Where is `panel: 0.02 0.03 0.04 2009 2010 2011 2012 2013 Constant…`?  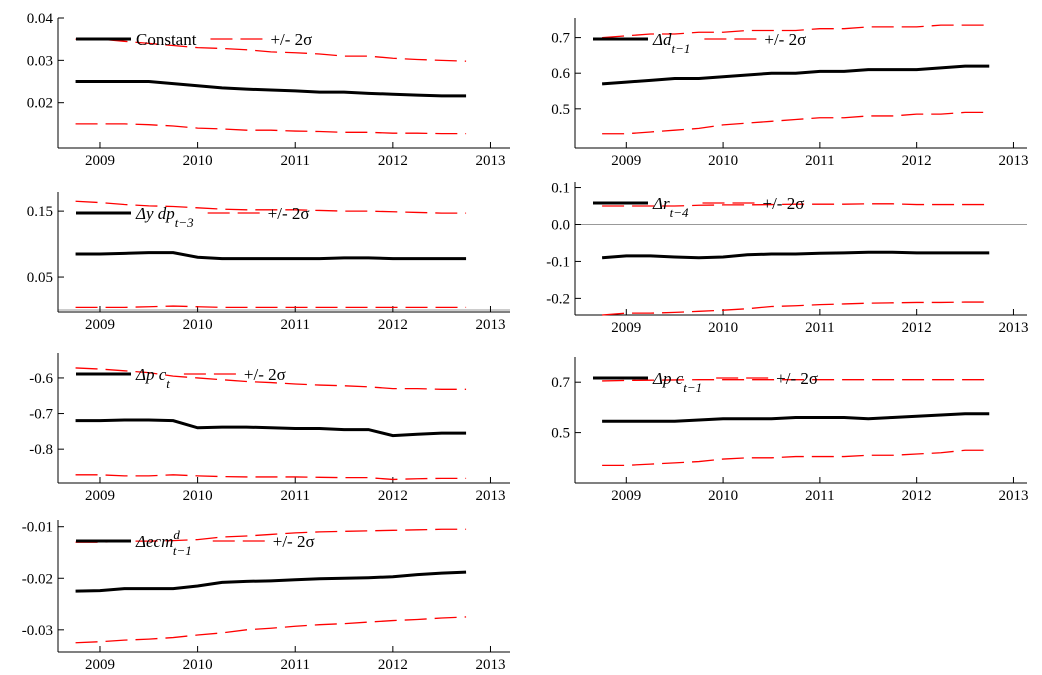
panel: 0.02 0.03 0.04 2009 2010 2011 2012 2013 Constant… is located at coordinates (268, 90).